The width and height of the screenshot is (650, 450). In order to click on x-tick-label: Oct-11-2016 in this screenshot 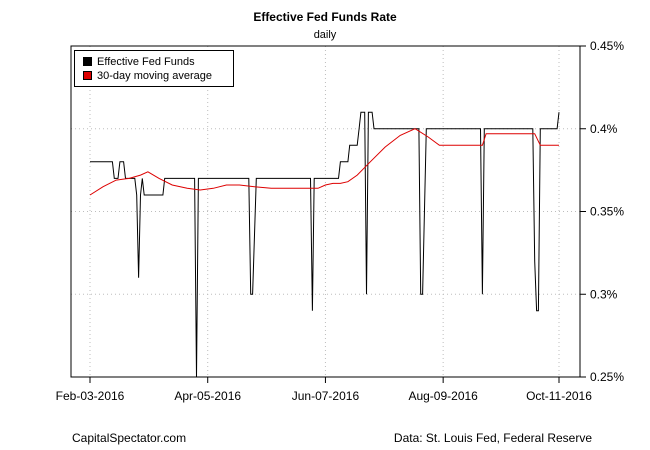, I will do `click(559, 396)`.